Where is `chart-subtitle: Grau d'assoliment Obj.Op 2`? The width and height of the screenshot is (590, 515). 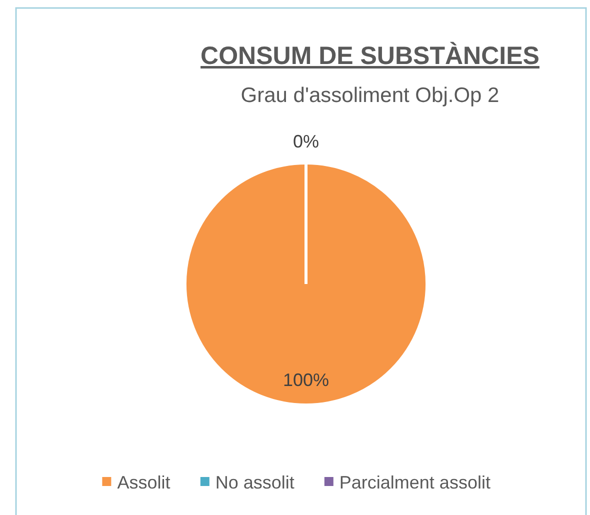
chart-subtitle: Grau d'assoliment Obj.Op 2 is located at coordinates (370, 95).